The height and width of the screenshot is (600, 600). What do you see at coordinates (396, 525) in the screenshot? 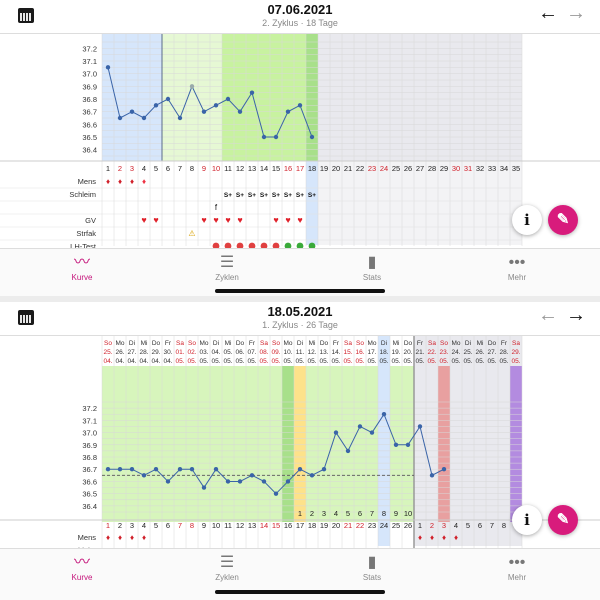
I see `day-label: 25` at bounding box center [396, 525].